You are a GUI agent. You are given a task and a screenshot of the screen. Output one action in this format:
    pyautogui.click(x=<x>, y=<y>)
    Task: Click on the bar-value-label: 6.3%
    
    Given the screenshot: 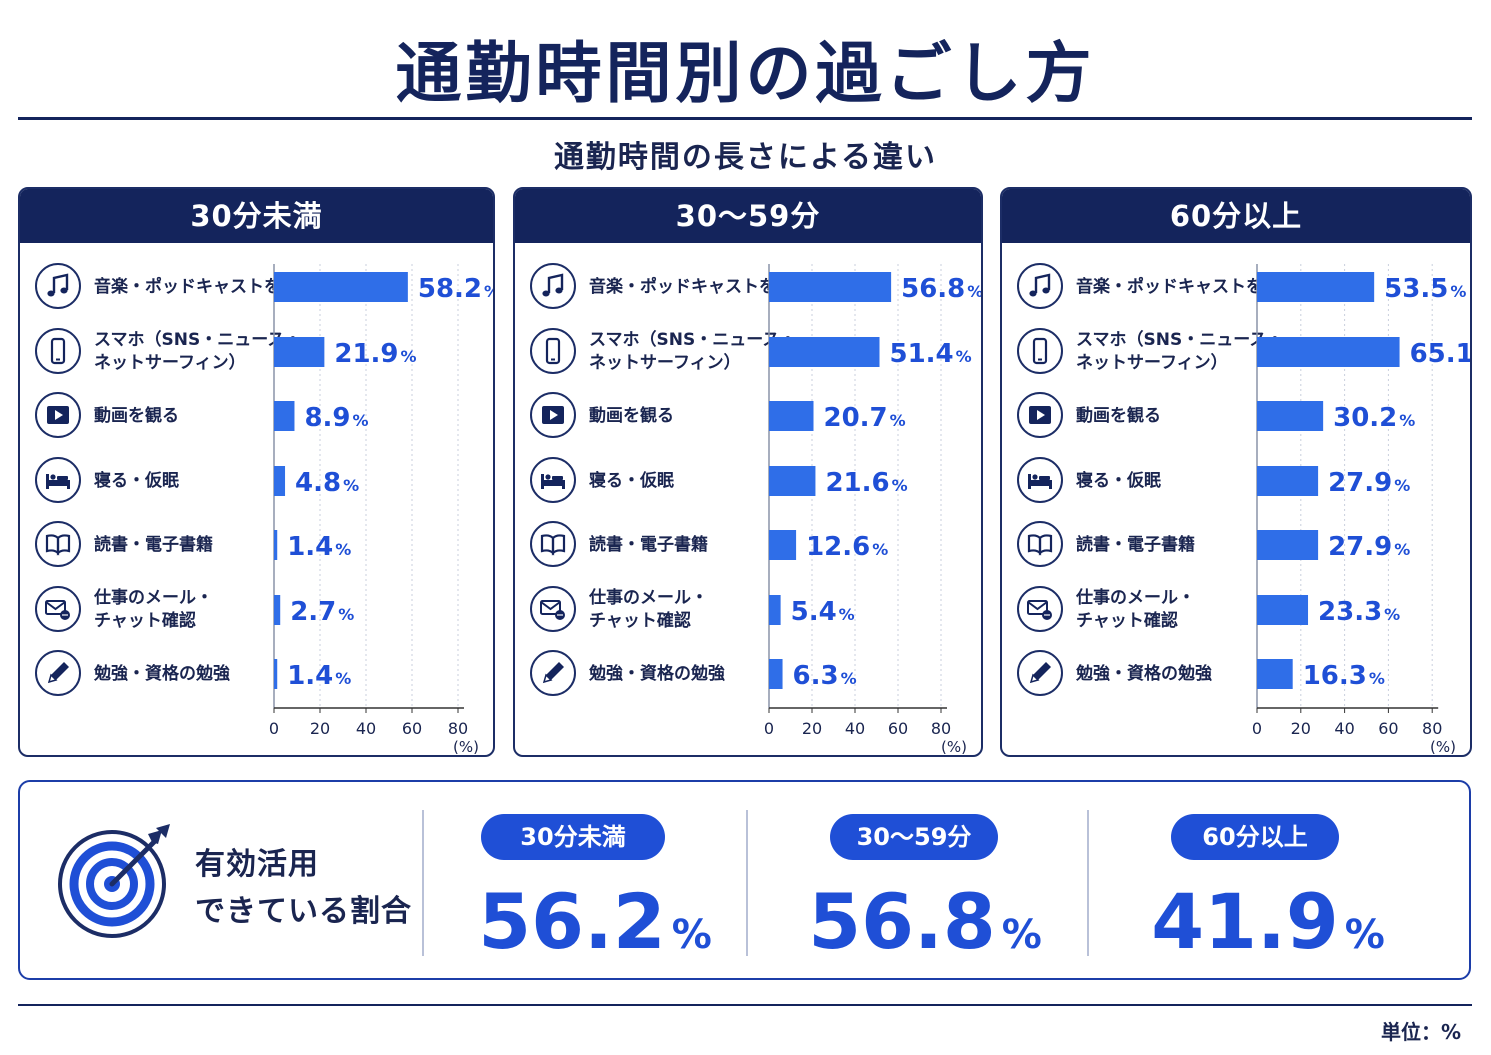 What is the action you would take?
    pyautogui.click(x=825, y=676)
    